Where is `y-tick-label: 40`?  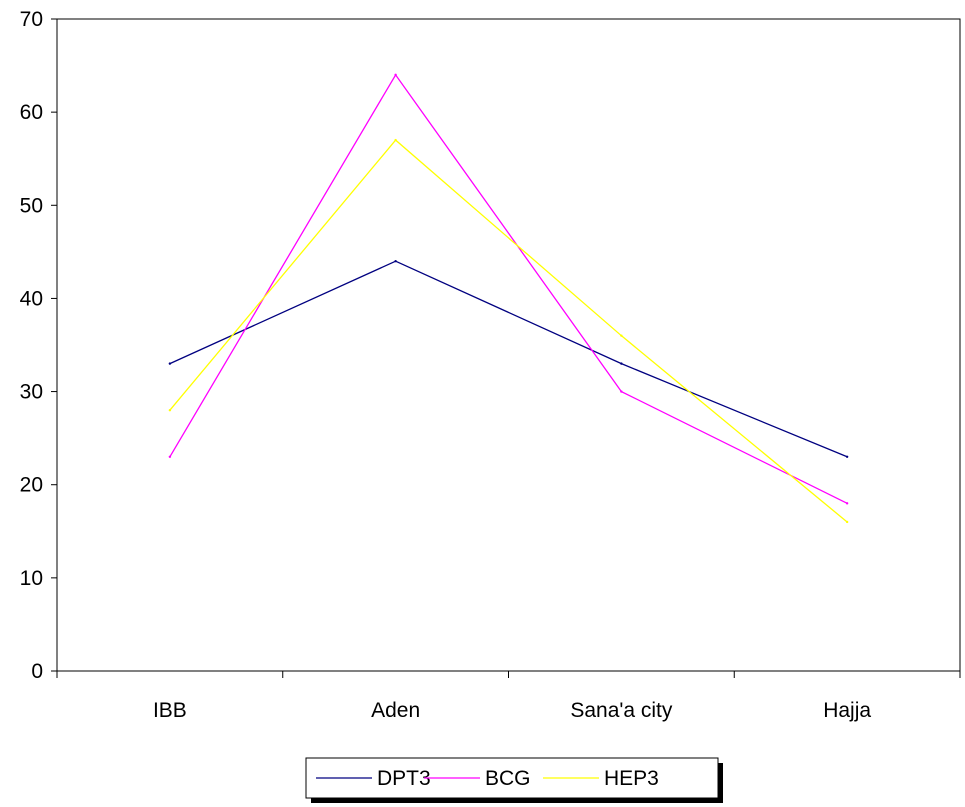 y-tick-label: 40 is located at coordinates (31, 298).